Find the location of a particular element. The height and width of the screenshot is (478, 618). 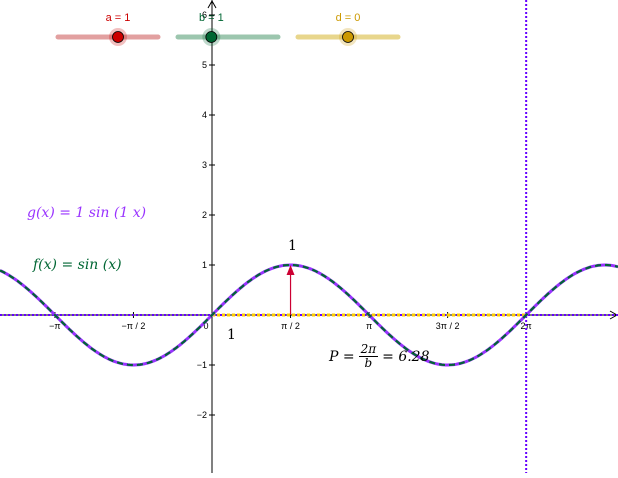

y-tick-label: 4 is located at coordinates (204, 115).